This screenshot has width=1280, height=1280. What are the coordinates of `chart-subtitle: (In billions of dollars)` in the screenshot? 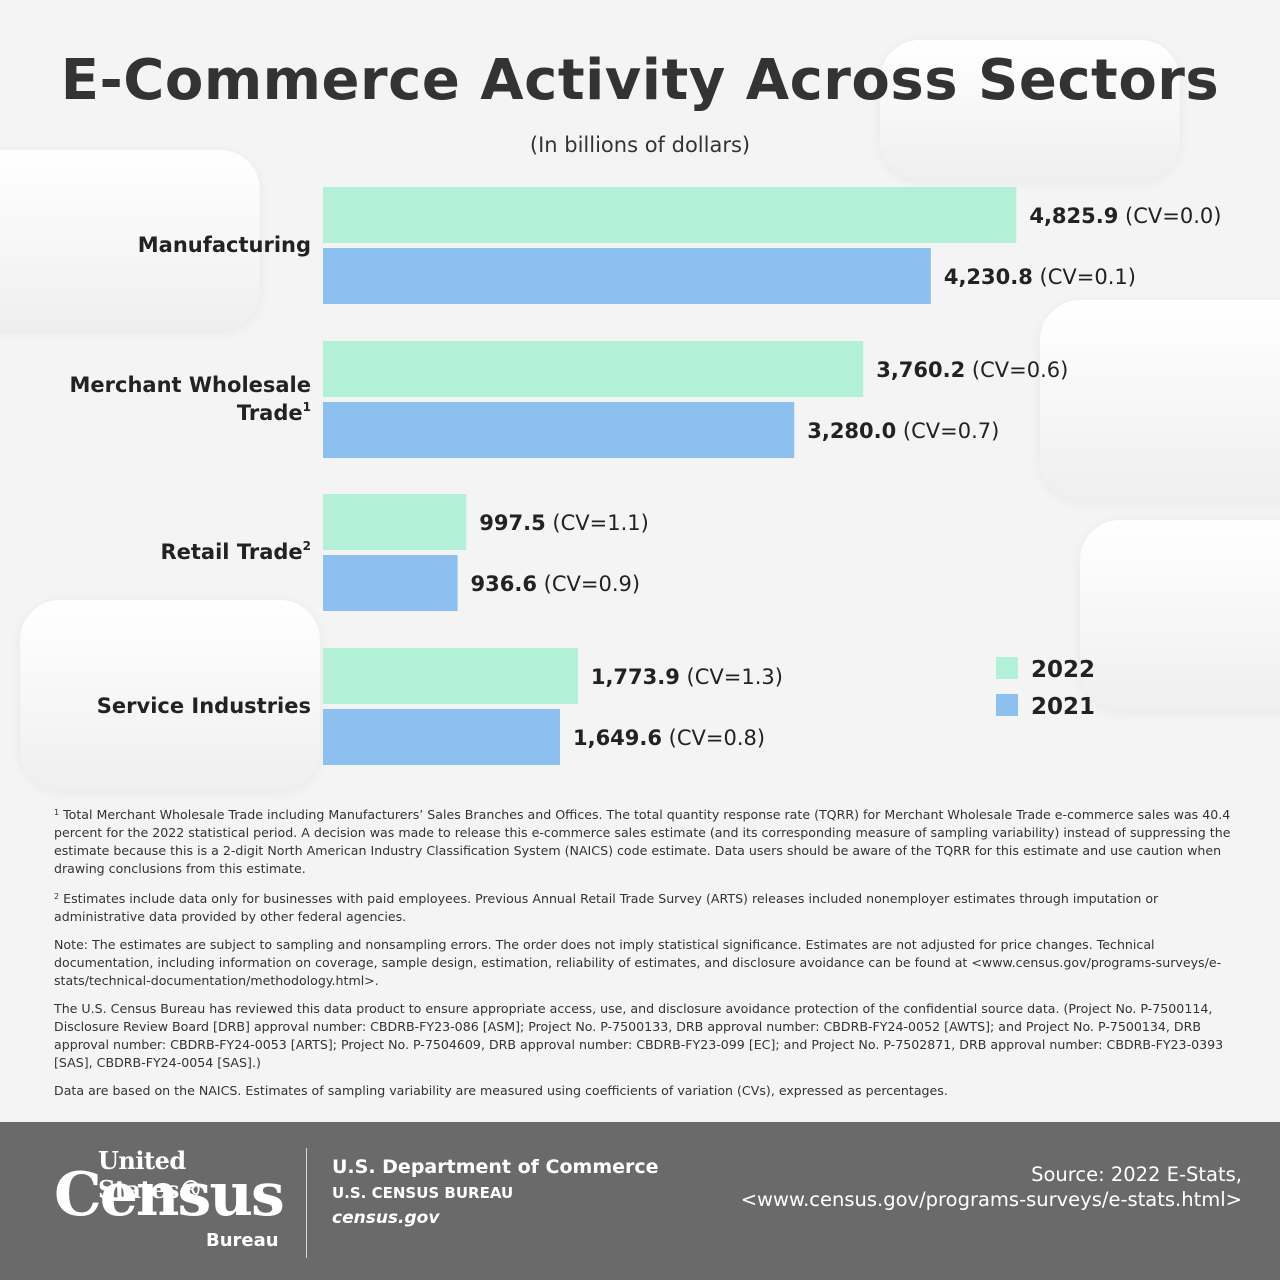 It's located at (640, 145).